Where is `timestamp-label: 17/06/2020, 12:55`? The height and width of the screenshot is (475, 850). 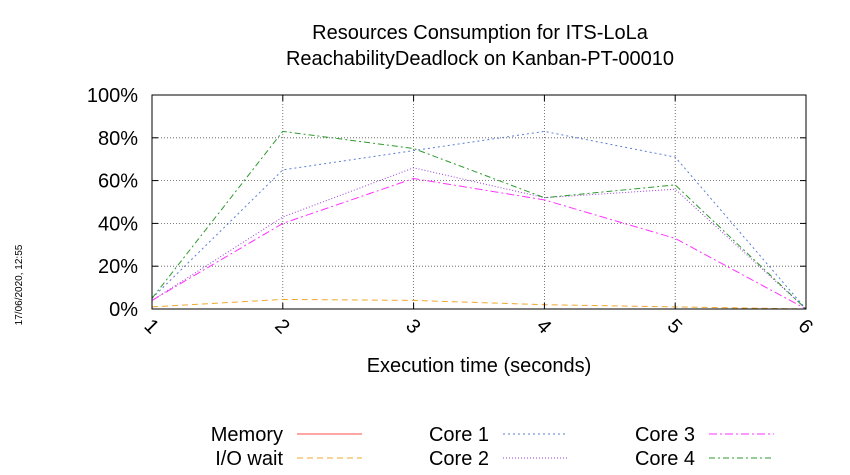
timestamp-label: 17/06/2020, 12:55 is located at coordinates (19, 284).